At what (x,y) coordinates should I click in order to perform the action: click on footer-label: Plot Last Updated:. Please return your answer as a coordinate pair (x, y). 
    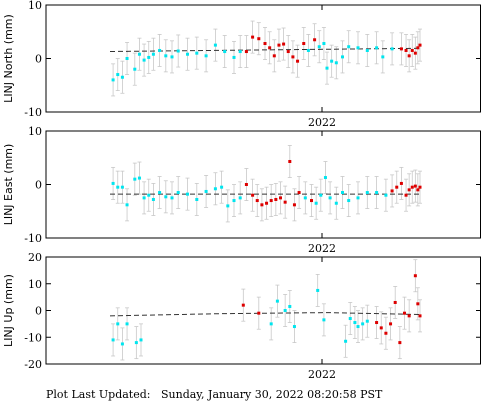
    Looking at the image, I should click on (98, 394).